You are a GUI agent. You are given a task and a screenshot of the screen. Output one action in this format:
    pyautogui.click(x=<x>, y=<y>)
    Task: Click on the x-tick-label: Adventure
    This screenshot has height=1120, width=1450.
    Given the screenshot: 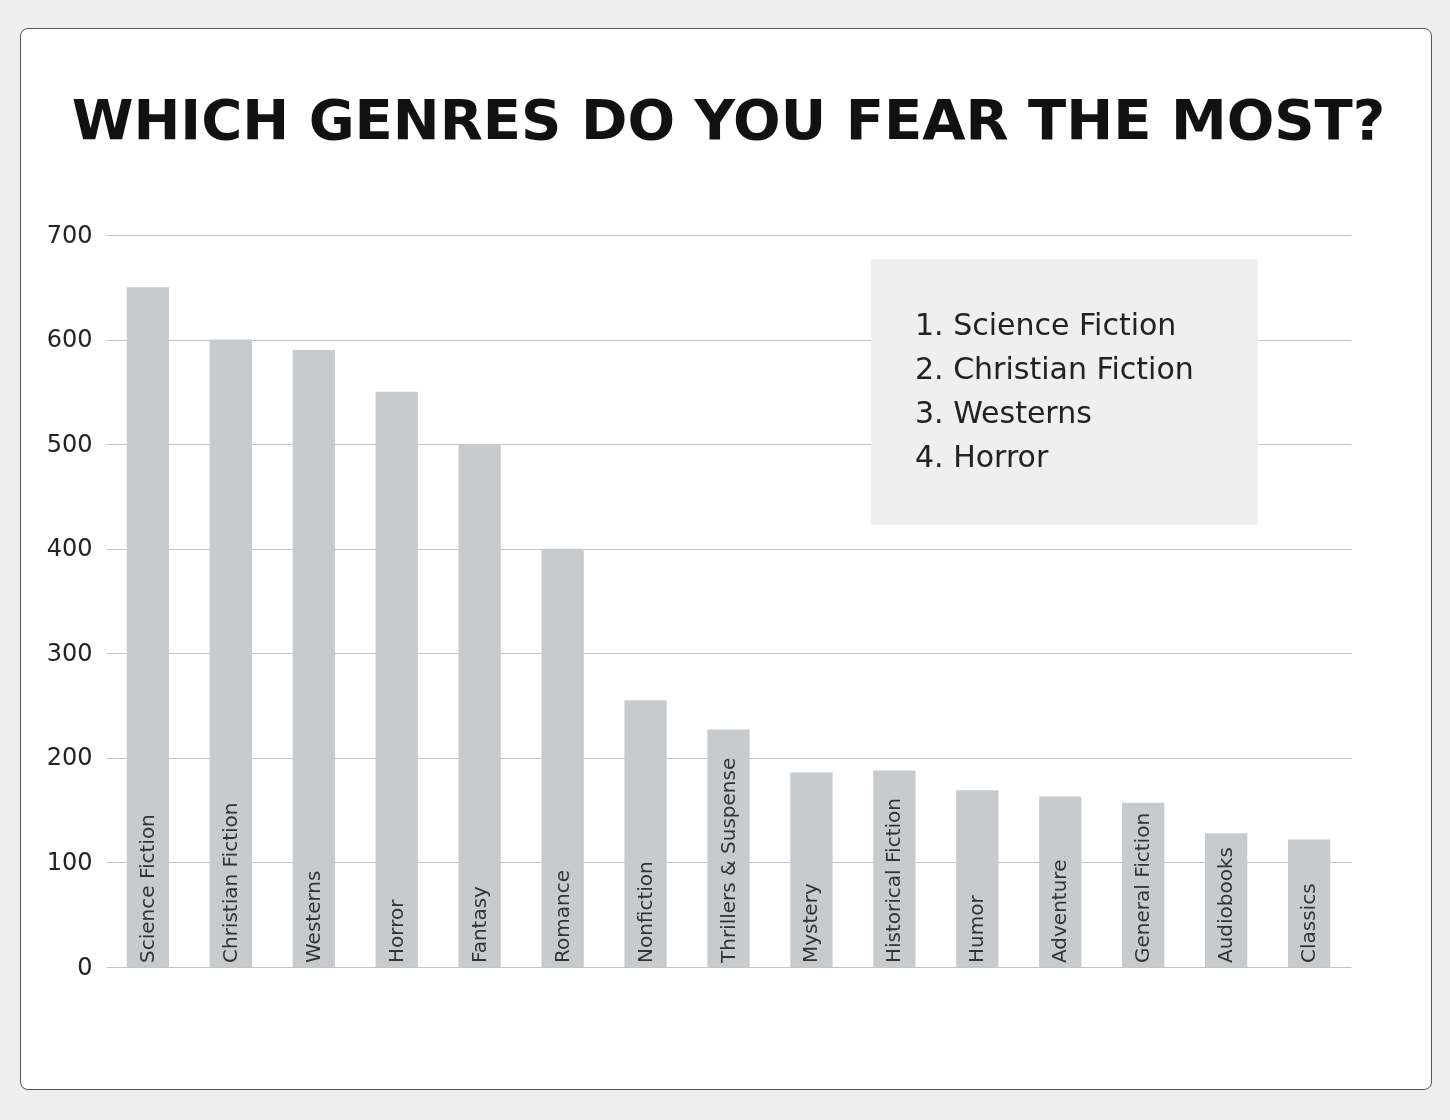 What is the action you would take?
    pyautogui.click(x=1059, y=911)
    